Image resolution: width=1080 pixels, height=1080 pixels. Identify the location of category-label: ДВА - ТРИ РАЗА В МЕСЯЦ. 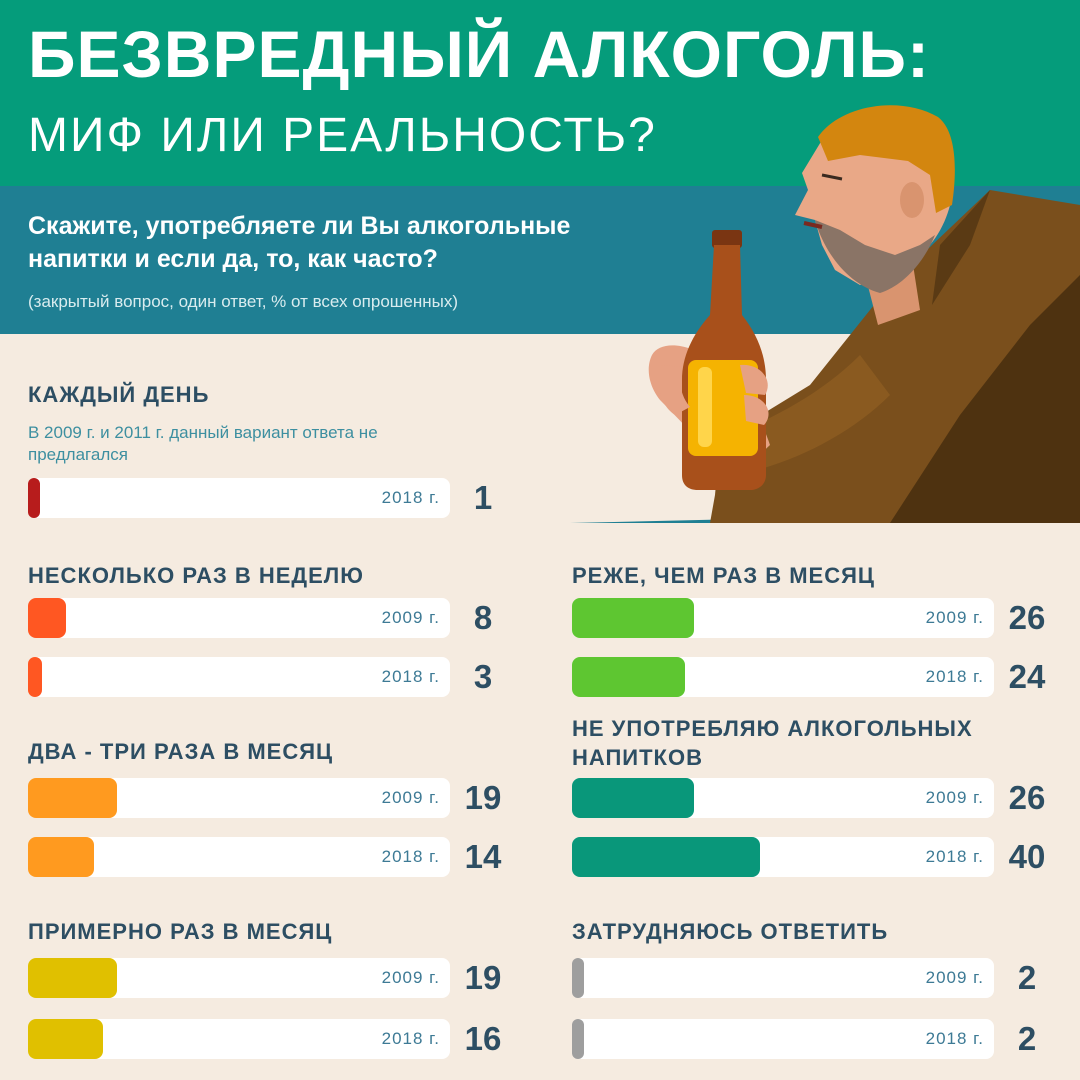
(181, 751).